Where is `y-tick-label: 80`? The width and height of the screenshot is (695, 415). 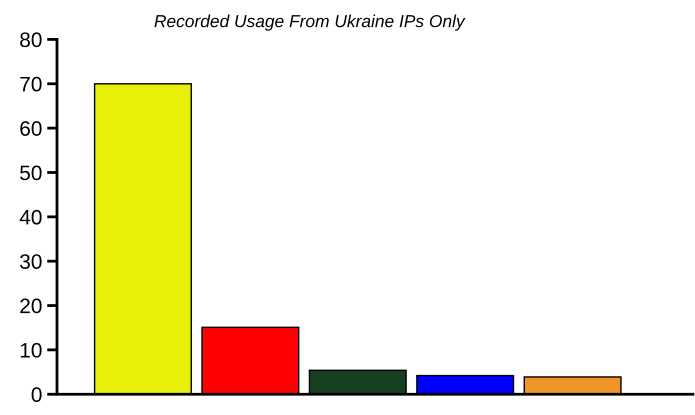 y-tick-label: 80 is located at coordinates (31, 40).